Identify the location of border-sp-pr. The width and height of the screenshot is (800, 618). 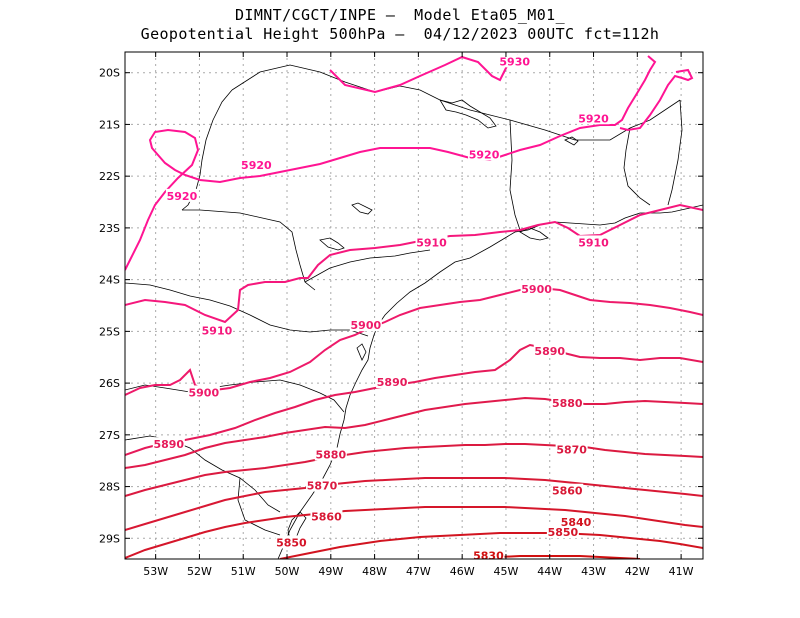
(367, 266).